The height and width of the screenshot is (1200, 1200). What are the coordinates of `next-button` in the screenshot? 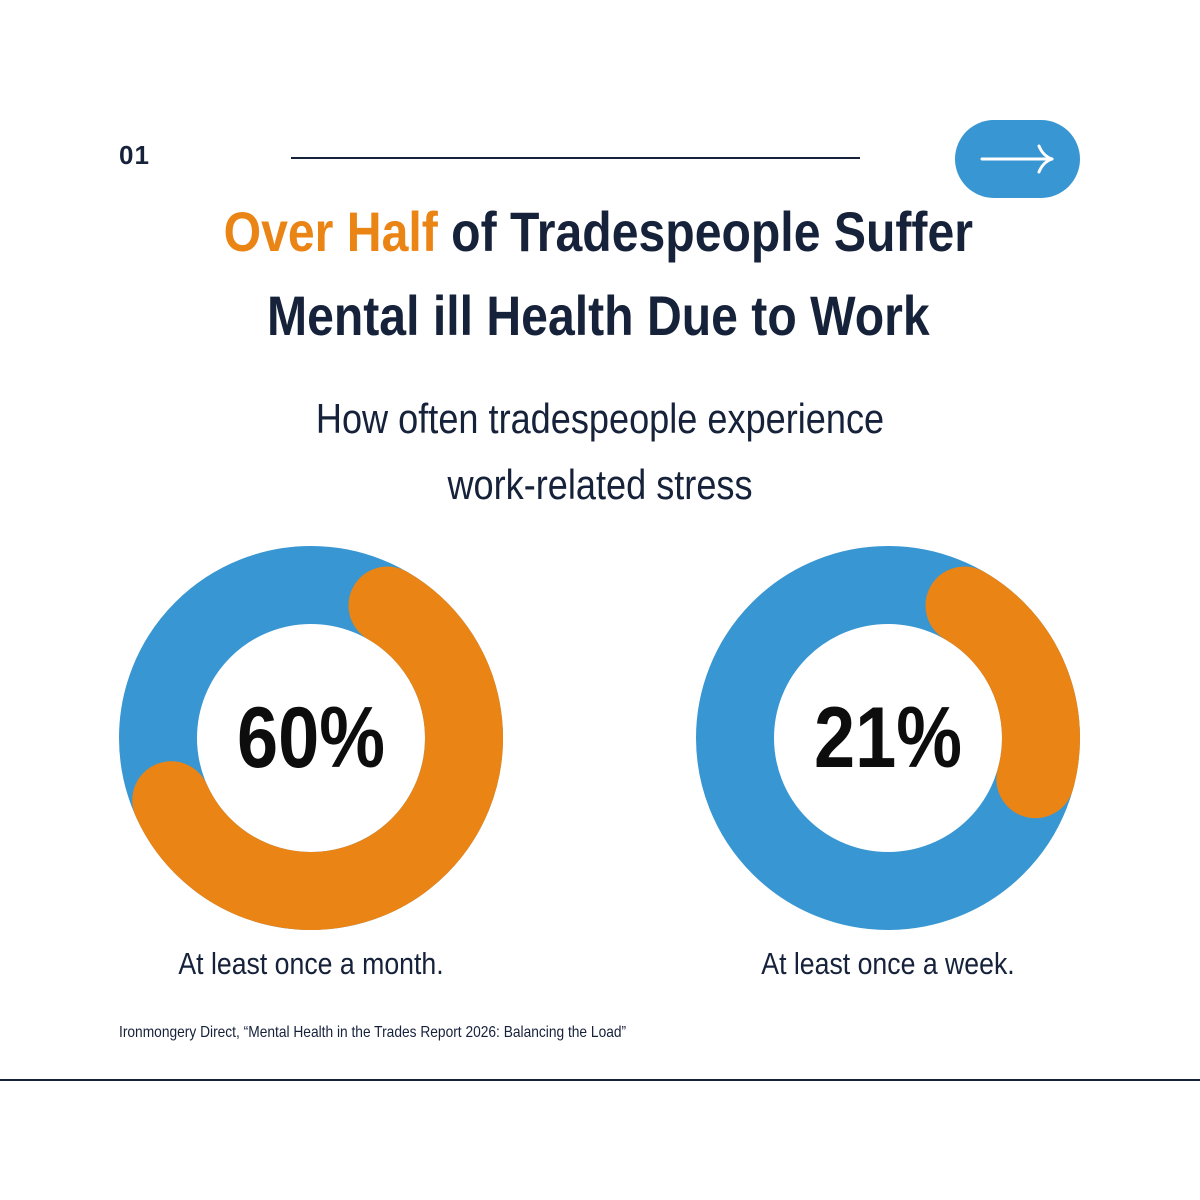 It's located at (1017, 159).